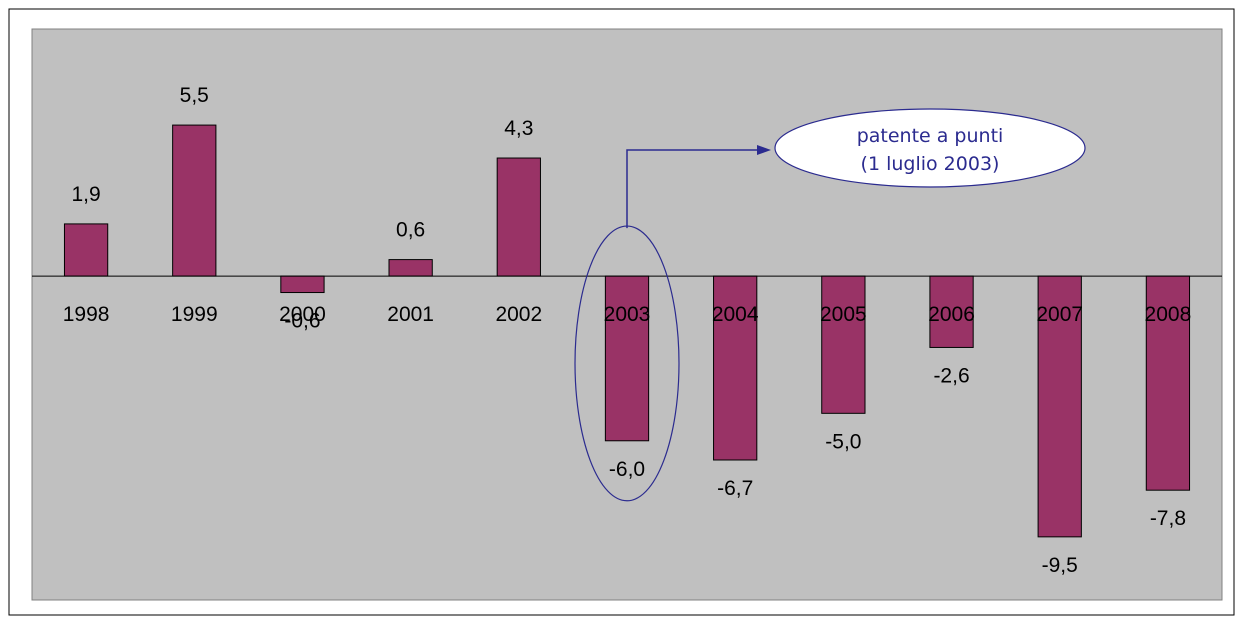 Image resolution: width=1238 pixels, height=619 pixels. I want to click on callout-arrowhead, so click(764, 150).